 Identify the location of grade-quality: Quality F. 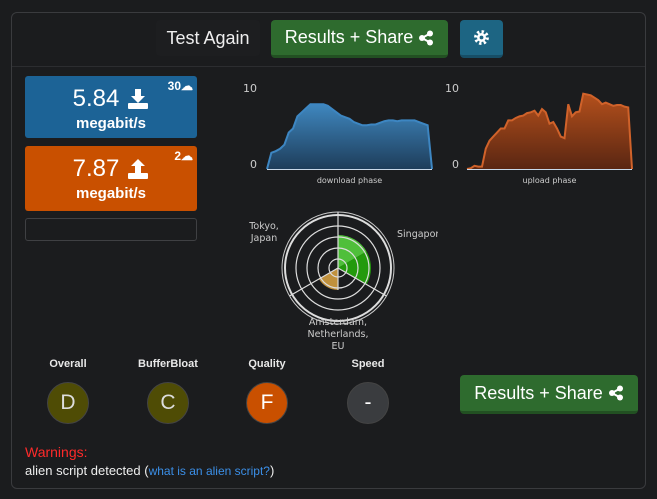
(267, 391).